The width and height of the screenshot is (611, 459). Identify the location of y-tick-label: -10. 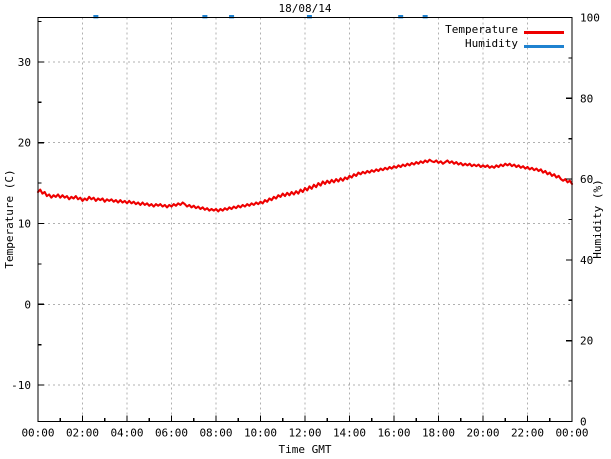
(21, 385).